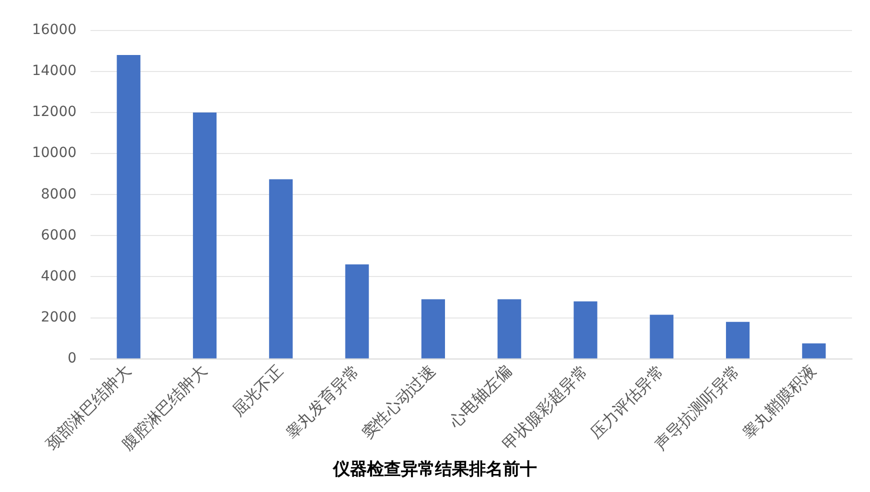 The width and height of the screenshot is (870, 492). What do you see at coordinates (58, 235) in the screenshot?
I see `y-tick-label: 6000` at bounding box center [58, 235].